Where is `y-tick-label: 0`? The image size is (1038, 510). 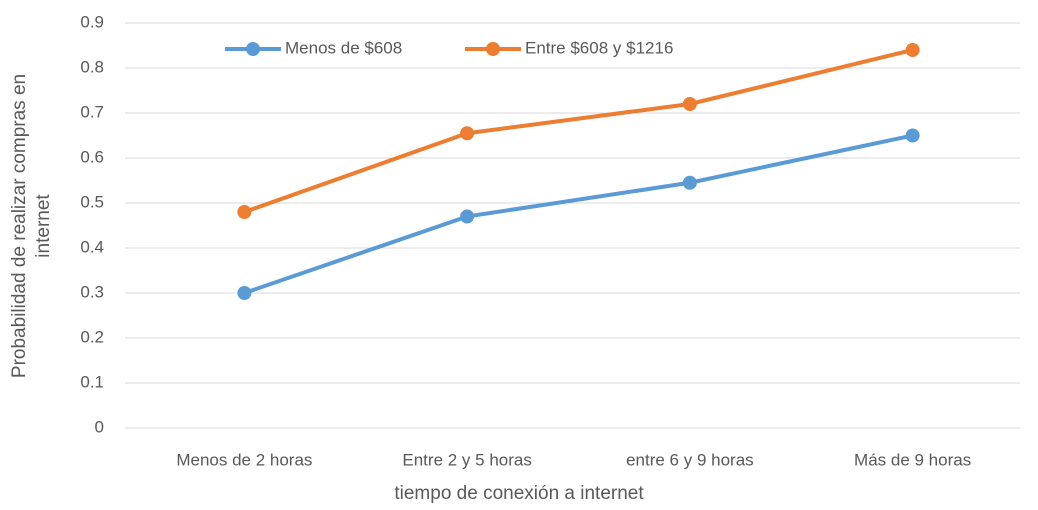
y-tick-label: 0 is located at coordinates (99, 426).